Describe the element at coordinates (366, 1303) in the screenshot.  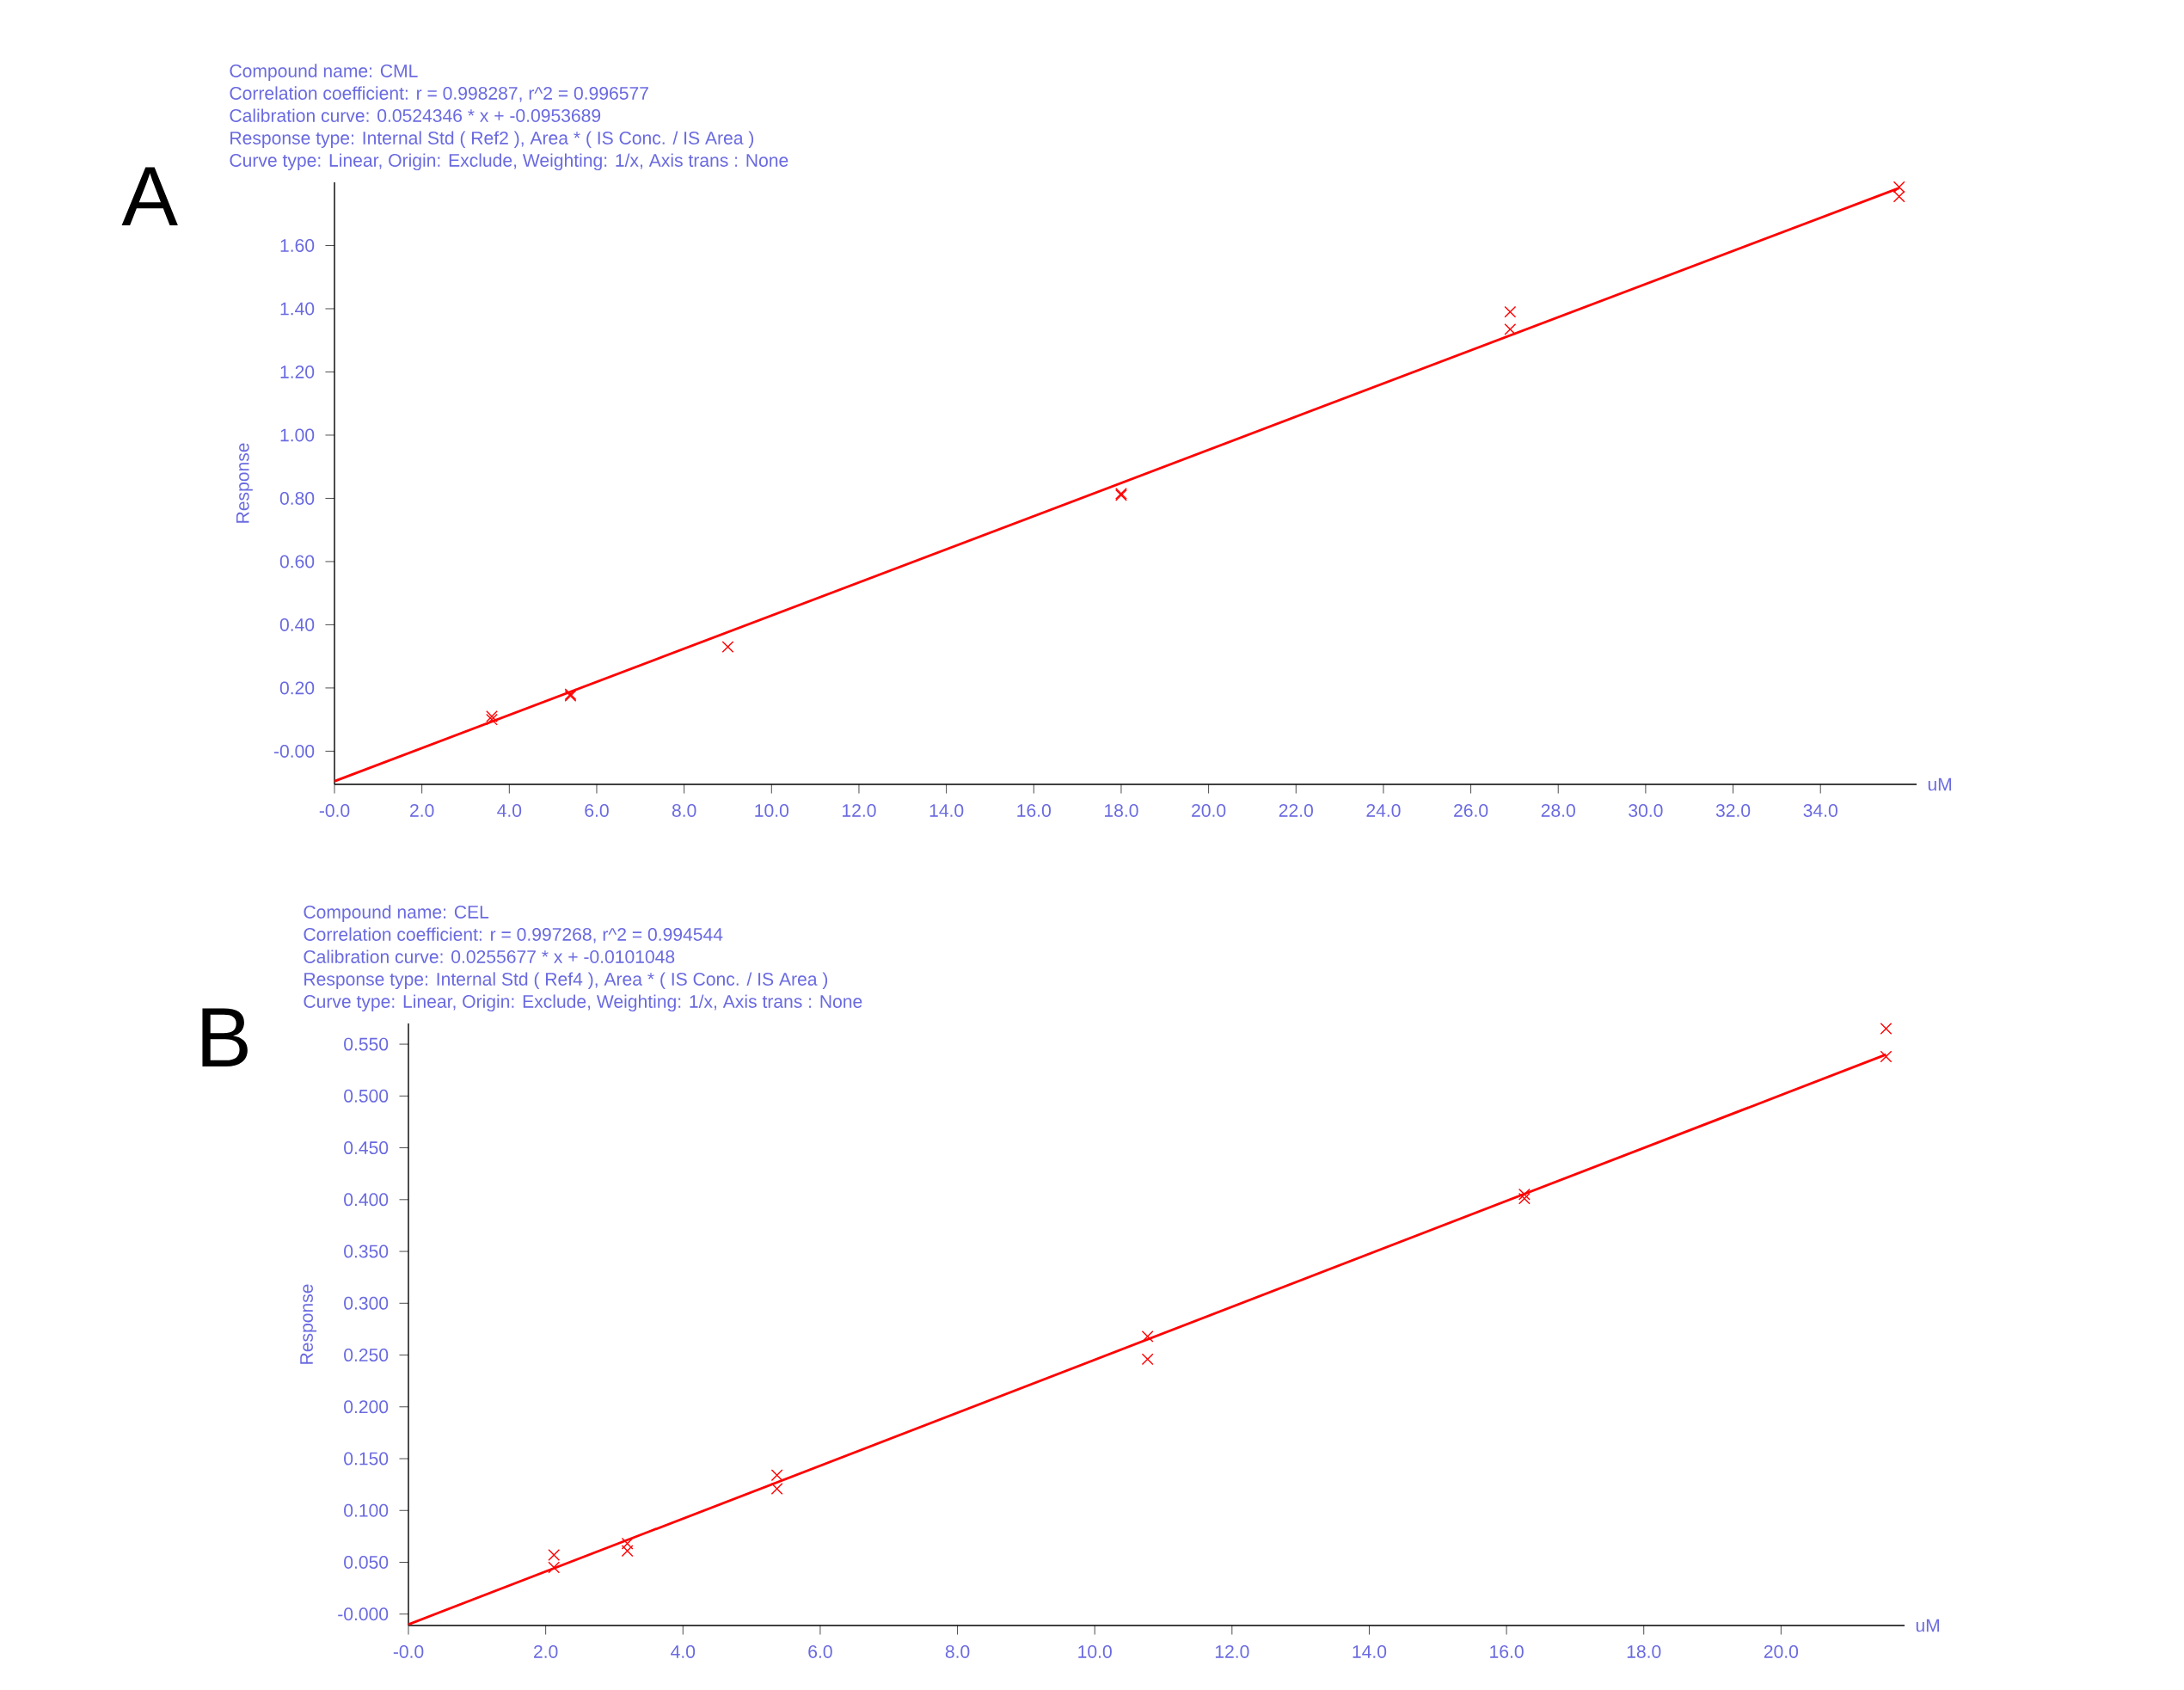
I see `y-tick-label: 0.300` at that location.